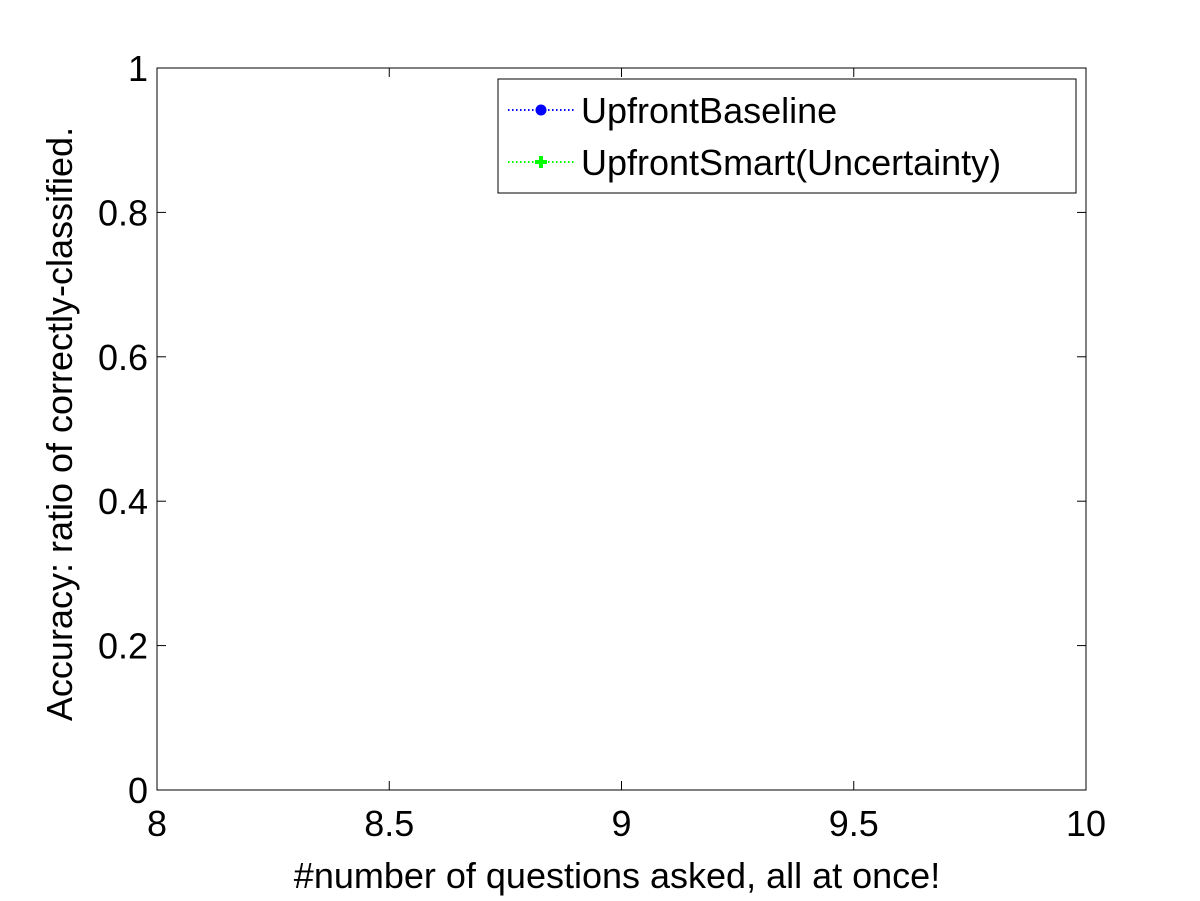 This screenshot has height=901, width=1200. Describe the element at coordinates (123, 212) in the screenshot. I see `y-tick-label: 0.8` at that location.